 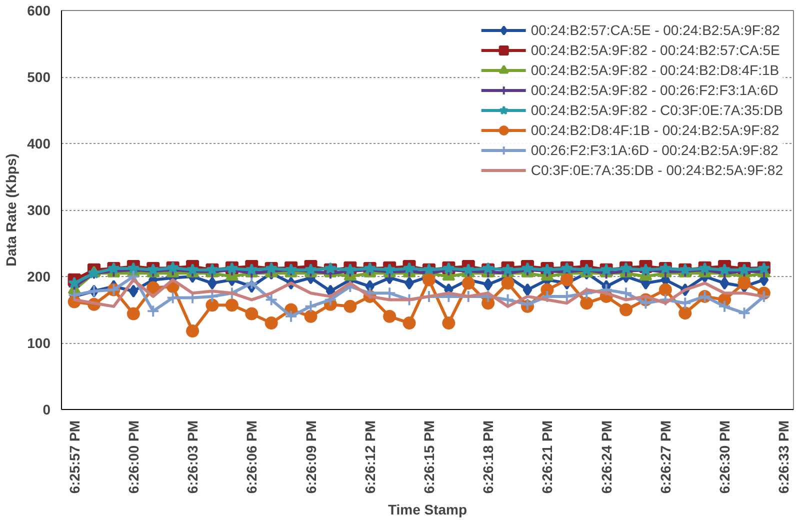 I want to click on y-tick-label: 400, so click(x=39, y=144).